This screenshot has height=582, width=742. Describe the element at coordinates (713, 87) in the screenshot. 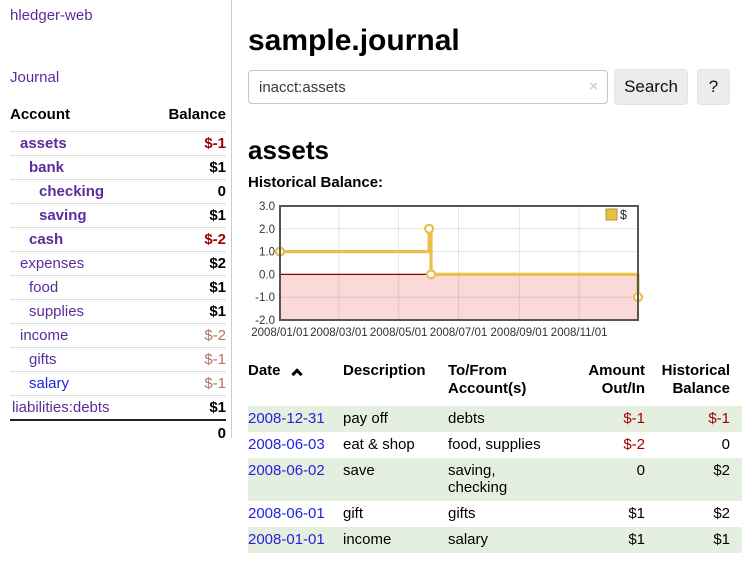

I see `search-help-button: ?` at that location.